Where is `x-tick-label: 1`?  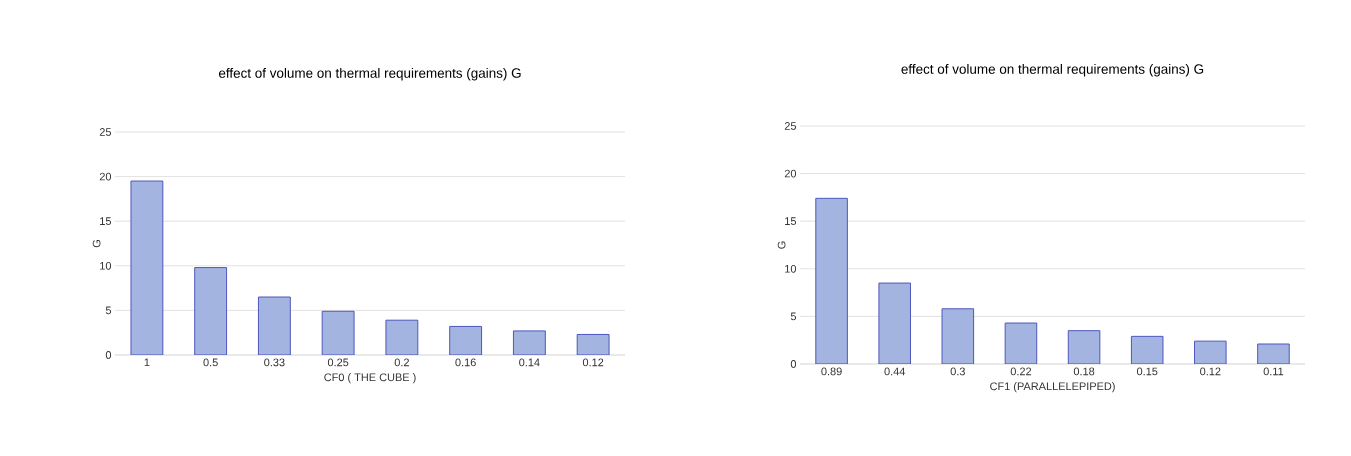 x-tick-label: 1 is located at coordinates (147, 362).